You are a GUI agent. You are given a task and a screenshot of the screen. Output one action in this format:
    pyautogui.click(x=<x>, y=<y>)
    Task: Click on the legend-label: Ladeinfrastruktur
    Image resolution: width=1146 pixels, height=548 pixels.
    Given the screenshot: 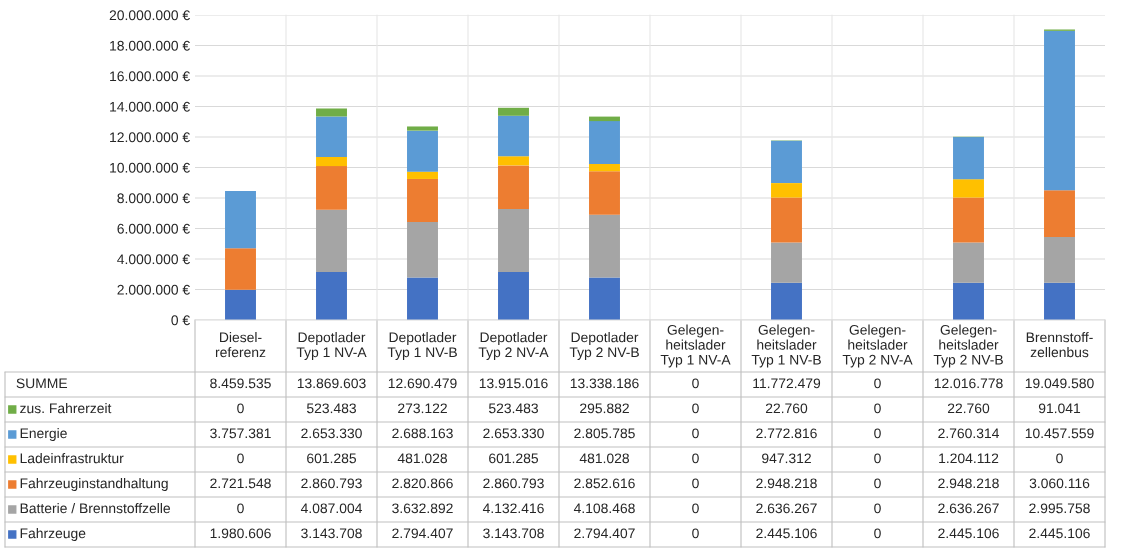 What is the action you would take?
    pyautogui.click(x=72, y=458)
    